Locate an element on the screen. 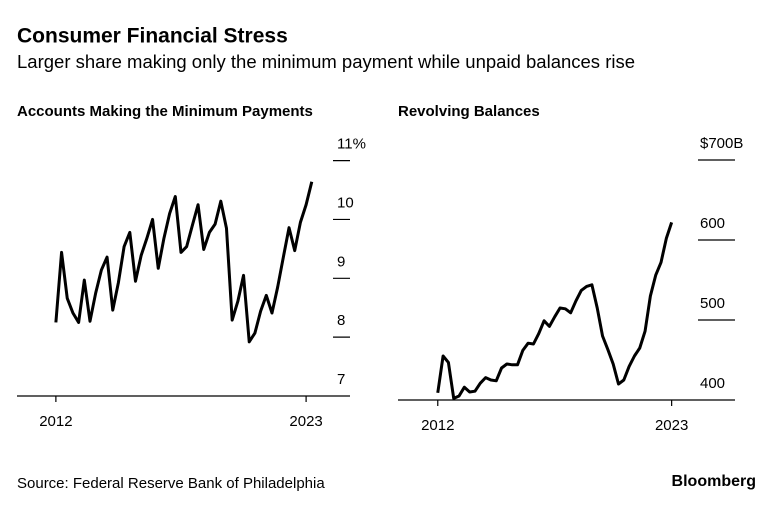 This screenshot has height=514, width=779. y-tick-label: 9 is located at coordinates (341, 261).